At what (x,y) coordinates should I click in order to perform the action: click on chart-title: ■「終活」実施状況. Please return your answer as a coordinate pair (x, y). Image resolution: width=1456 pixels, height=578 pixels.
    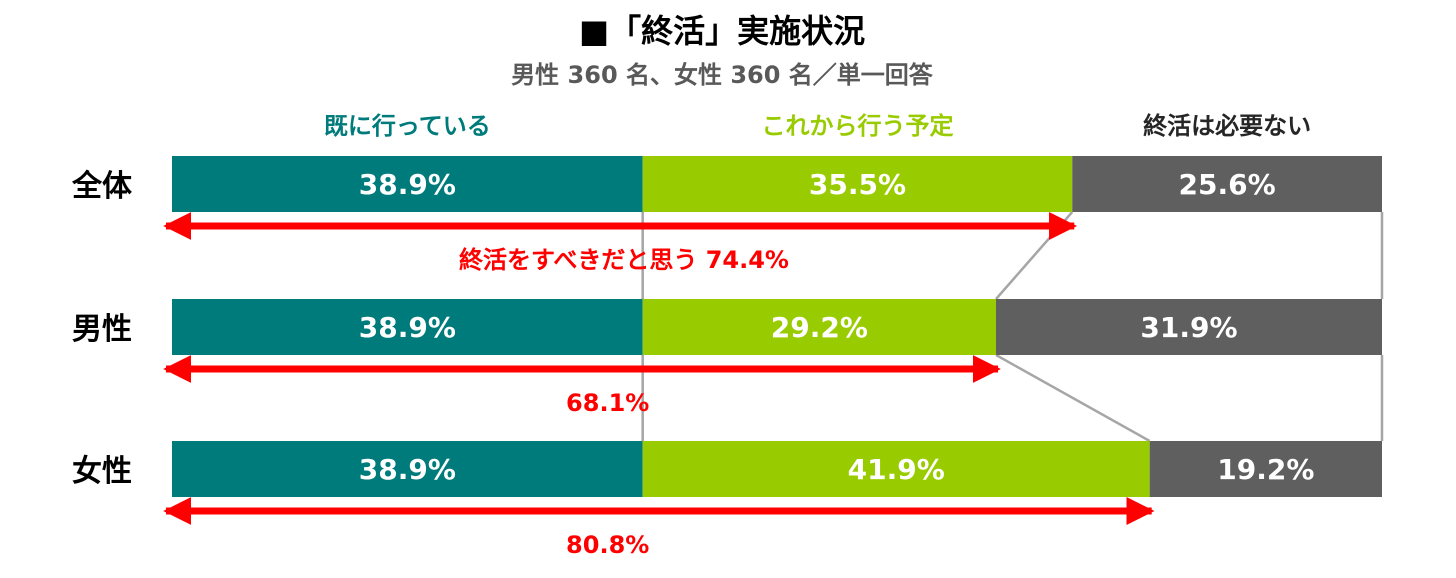
    Looking at the image, I should click on (722, 31).